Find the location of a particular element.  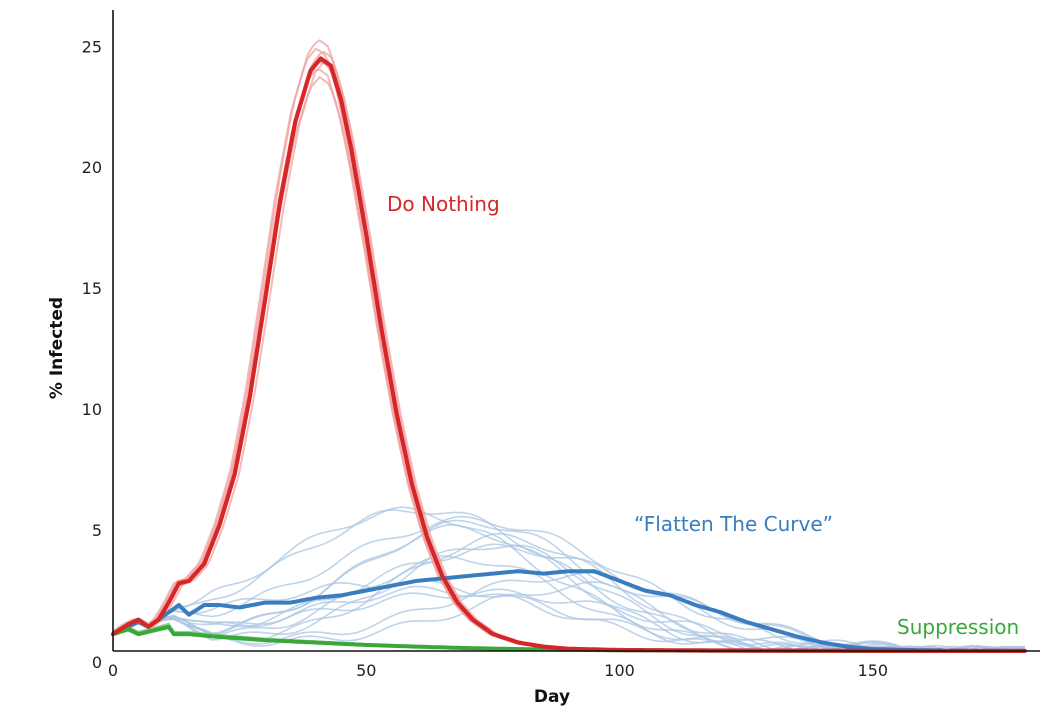

x-axis-title: Day is located at coordinates (552, 697).